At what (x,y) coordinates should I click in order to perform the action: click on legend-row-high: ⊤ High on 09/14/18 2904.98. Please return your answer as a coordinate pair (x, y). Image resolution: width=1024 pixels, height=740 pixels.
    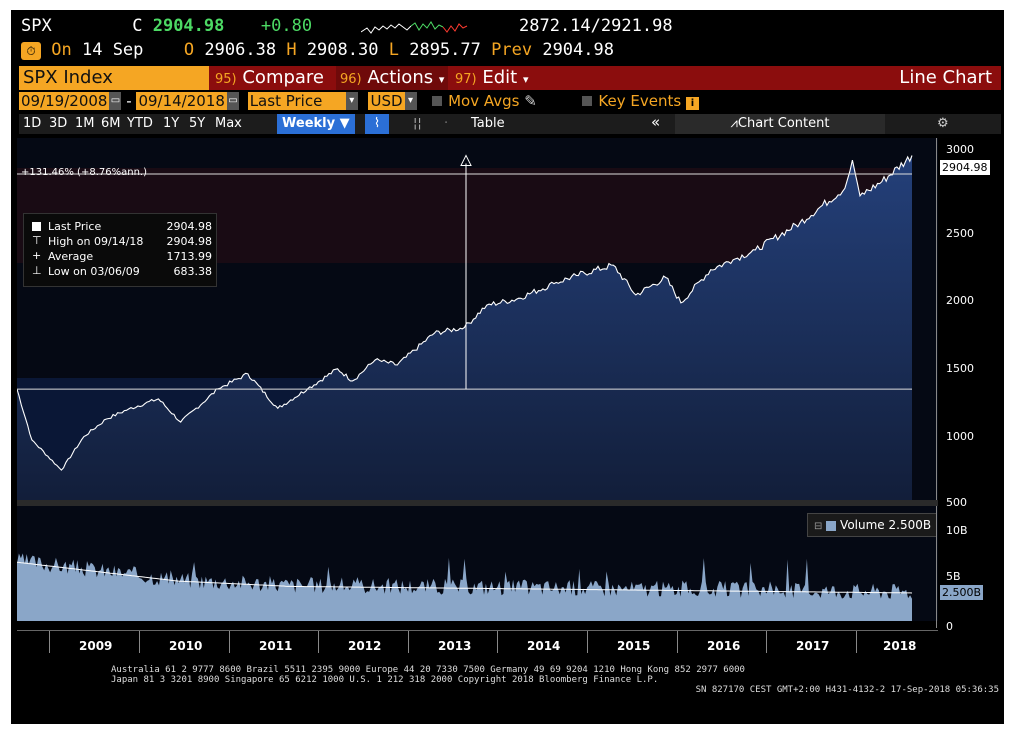
    Looking at the image, I should click on (120, 241).